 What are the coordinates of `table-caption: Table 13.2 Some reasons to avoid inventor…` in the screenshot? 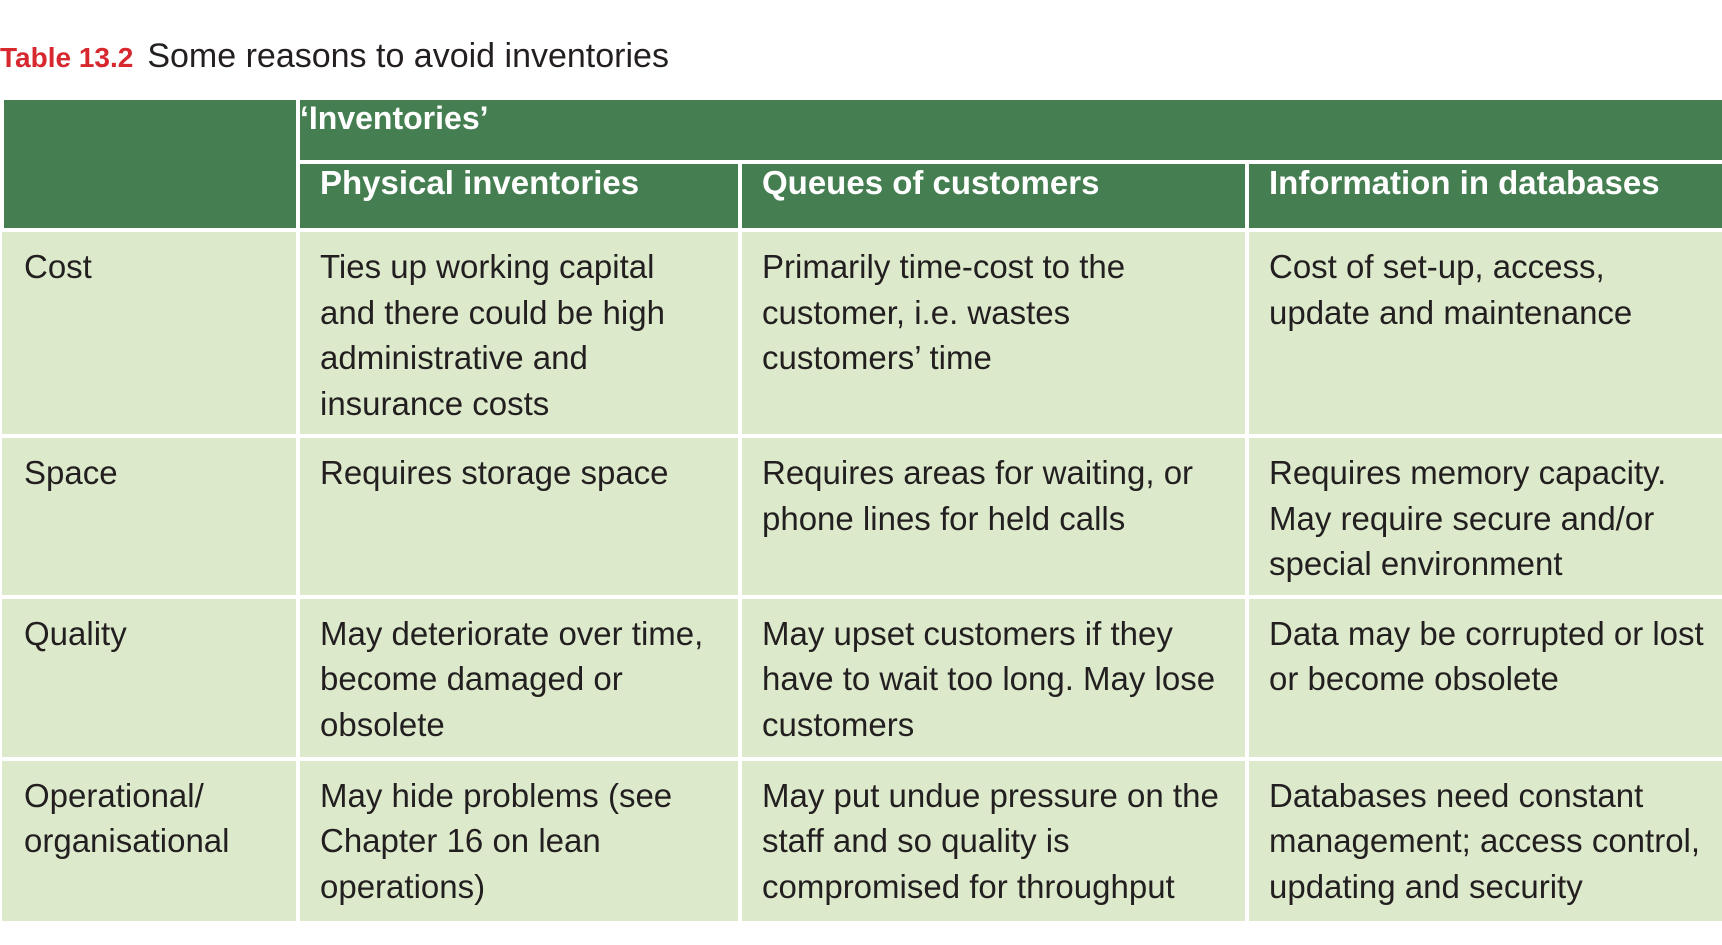 It's located at (334, 57).